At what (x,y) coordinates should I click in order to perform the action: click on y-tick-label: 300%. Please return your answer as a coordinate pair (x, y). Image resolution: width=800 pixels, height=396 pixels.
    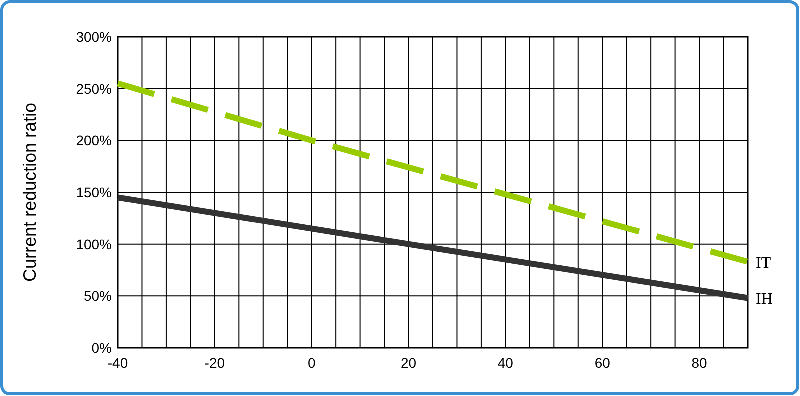
    Looking at the image, I should click on (94, 37).